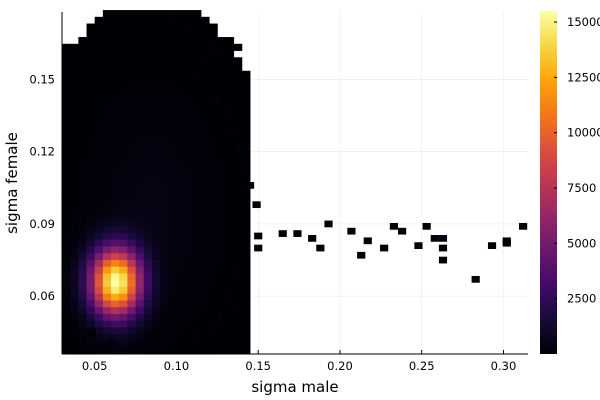  Describe the element at coordinates (422, 366) in the screenshot. I see `x-tick-label: 0.25` at that location.